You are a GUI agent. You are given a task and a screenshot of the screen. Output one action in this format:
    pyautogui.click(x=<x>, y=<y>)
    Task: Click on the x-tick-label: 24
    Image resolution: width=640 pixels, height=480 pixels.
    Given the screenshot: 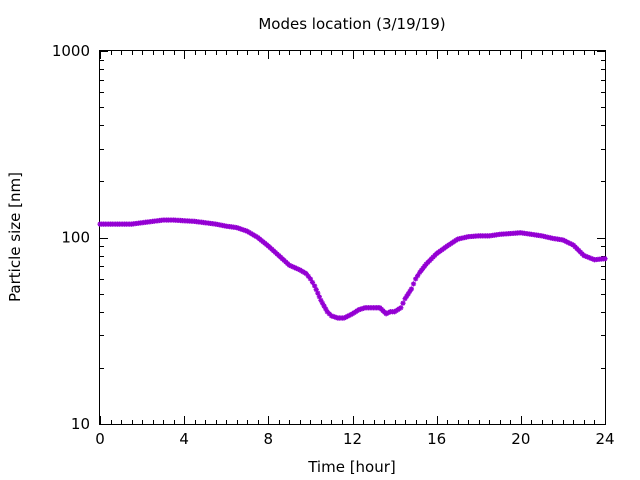 What is the action you would take?
    pyautogui.click(x=604, y=439)
    